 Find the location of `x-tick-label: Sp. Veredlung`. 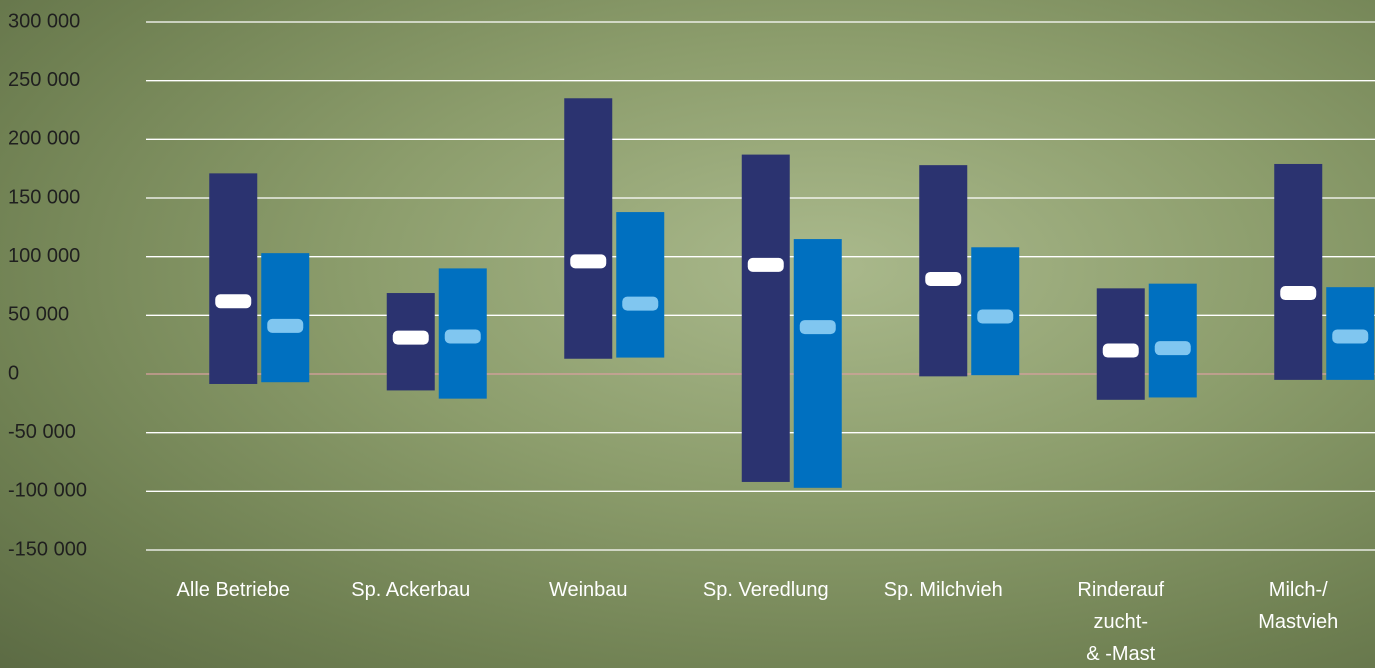

x-tick-label: Sp. Veredlung is located at coordinates (765, 590).